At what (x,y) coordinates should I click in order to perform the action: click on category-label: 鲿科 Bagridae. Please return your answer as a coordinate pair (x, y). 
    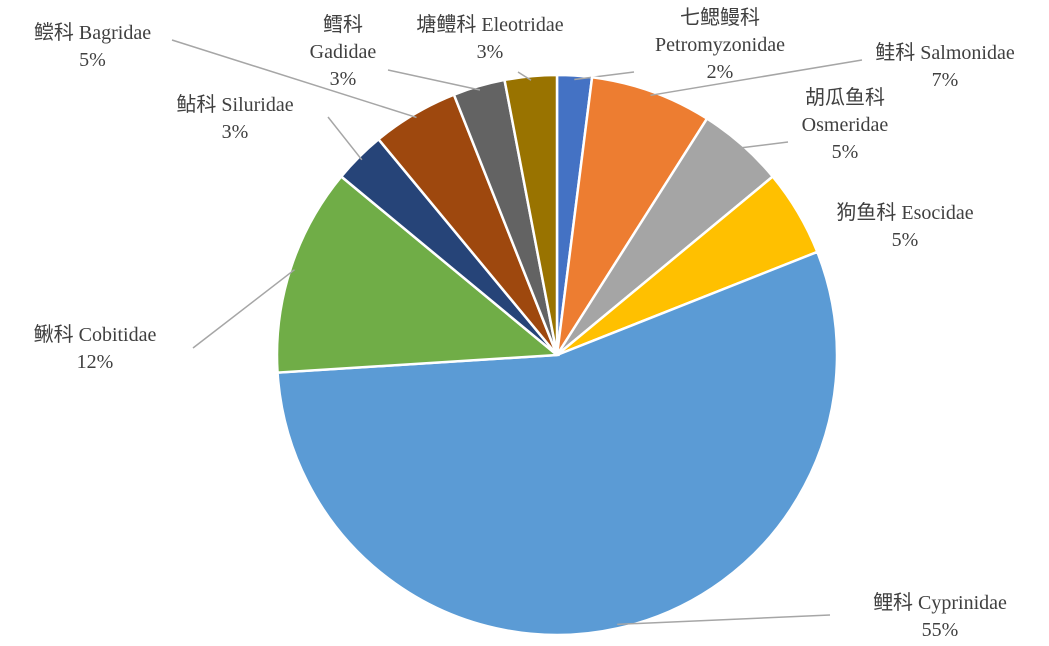
    Looking at the image, I should click on (92, 33).